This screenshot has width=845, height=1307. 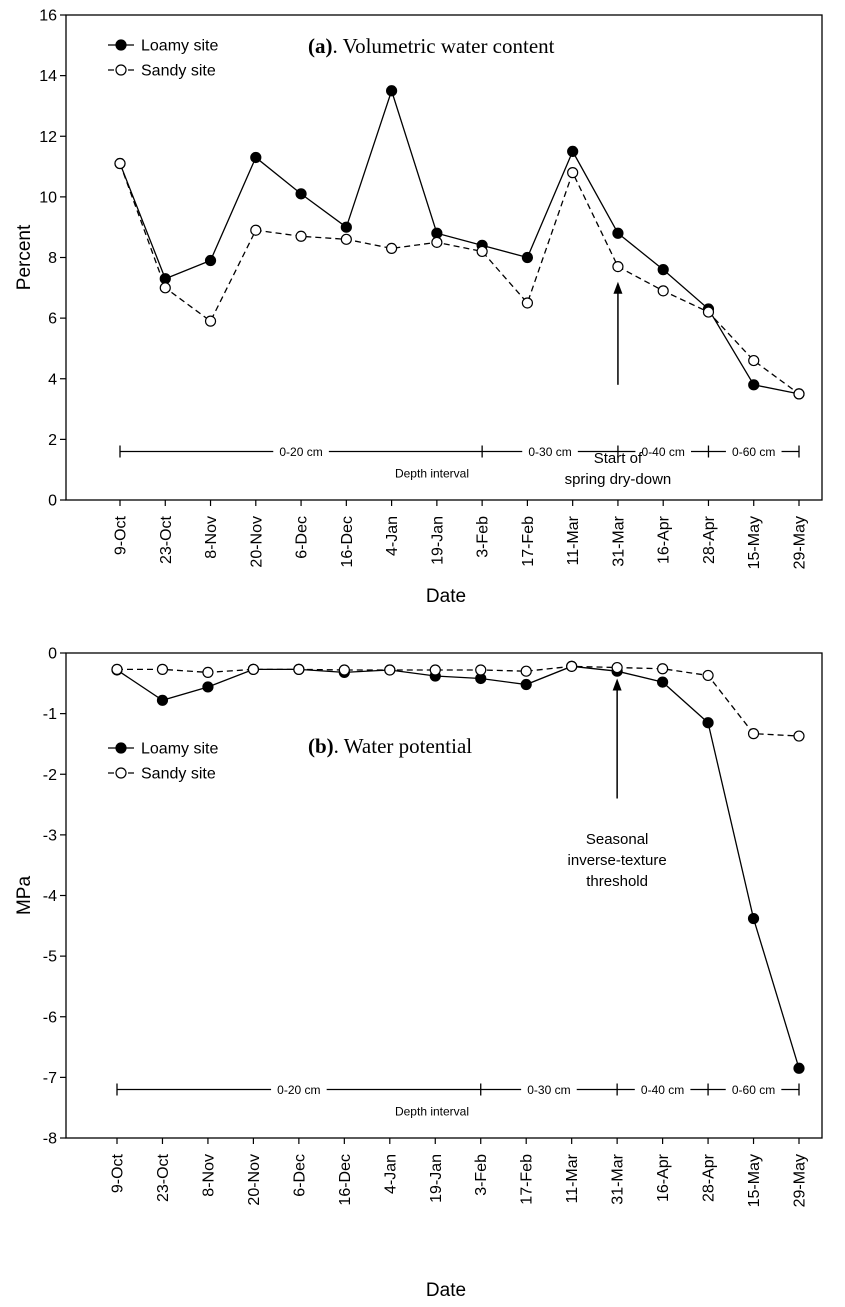 I want to click on annotation-line: Seasonal, so click(x=617, y=839).